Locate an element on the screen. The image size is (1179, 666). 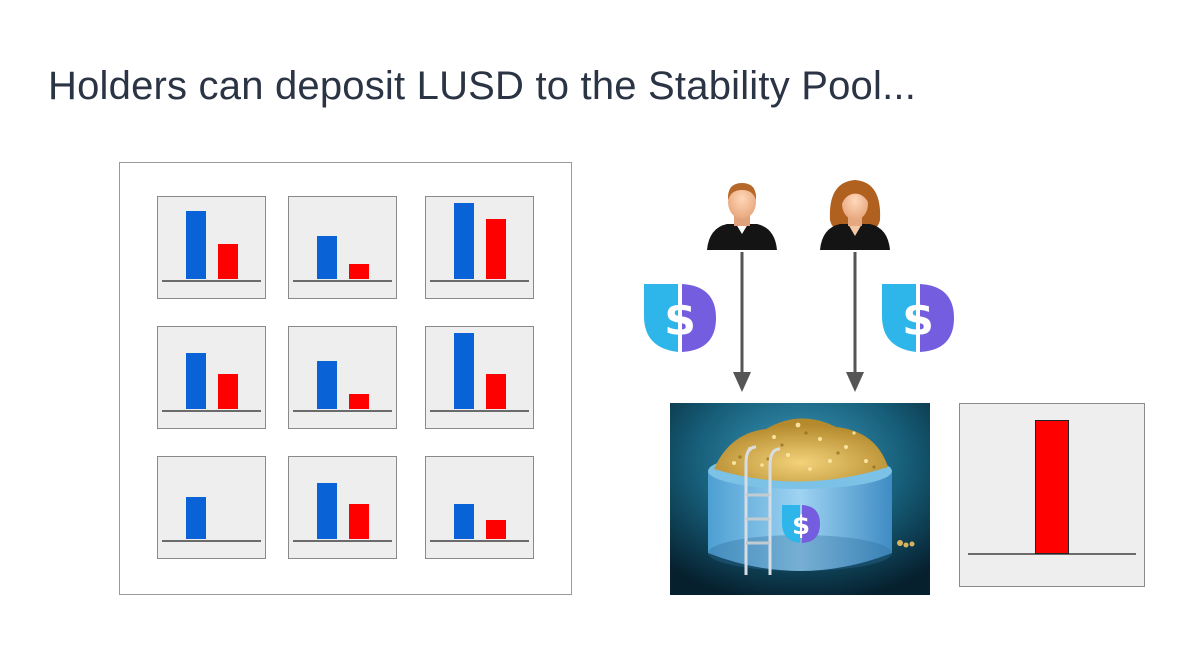
deposit-arrow-left is located at coordinates (742, 322).